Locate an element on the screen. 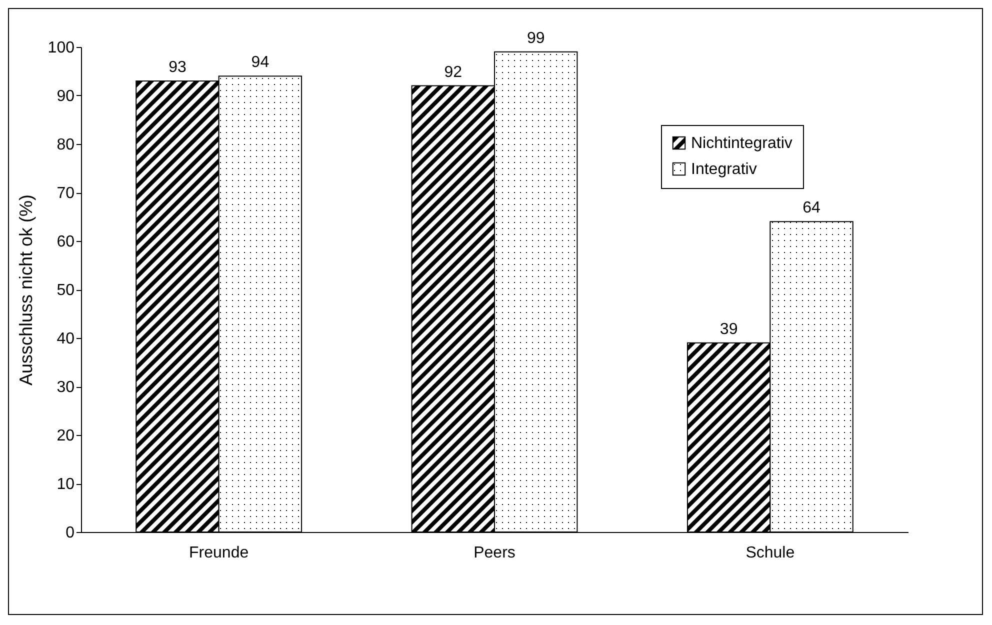 This screenshot has height=625, width=992. legend-label: Nichtintegrativ is located at coordinates (741, 143).